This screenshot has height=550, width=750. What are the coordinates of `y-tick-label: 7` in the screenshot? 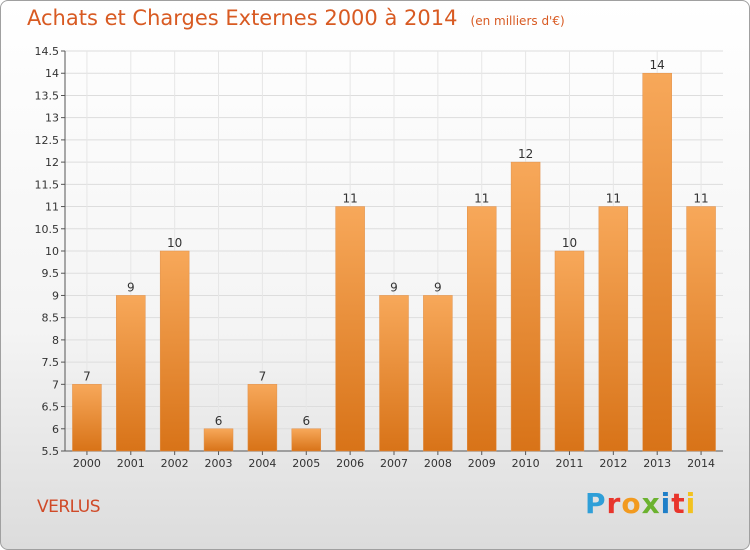 It's located at (55, 384).